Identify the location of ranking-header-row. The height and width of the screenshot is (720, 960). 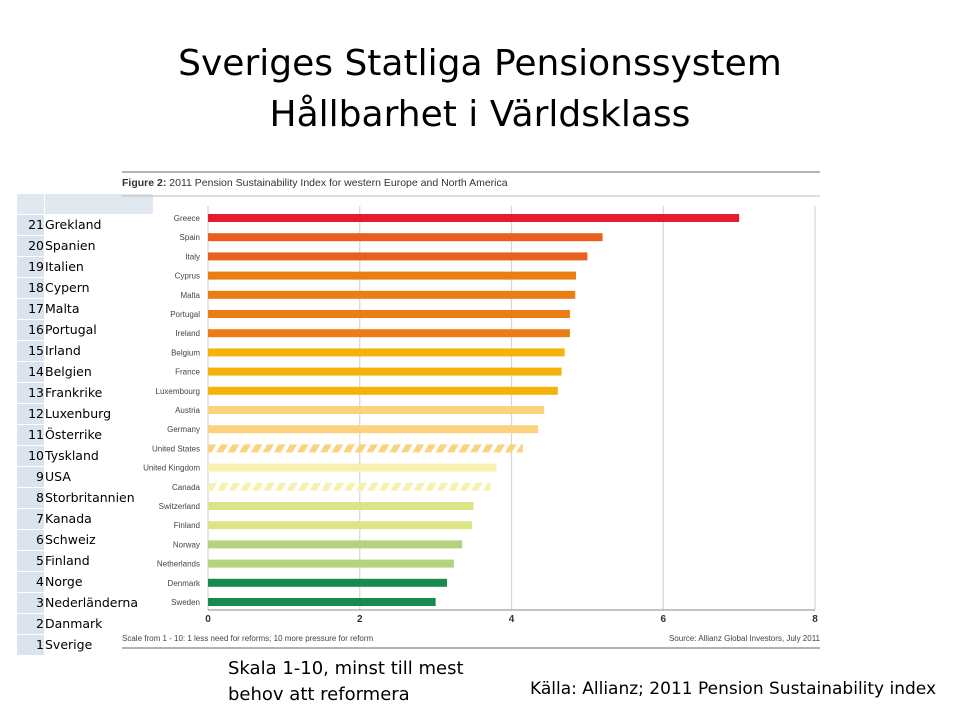
(85, 204).